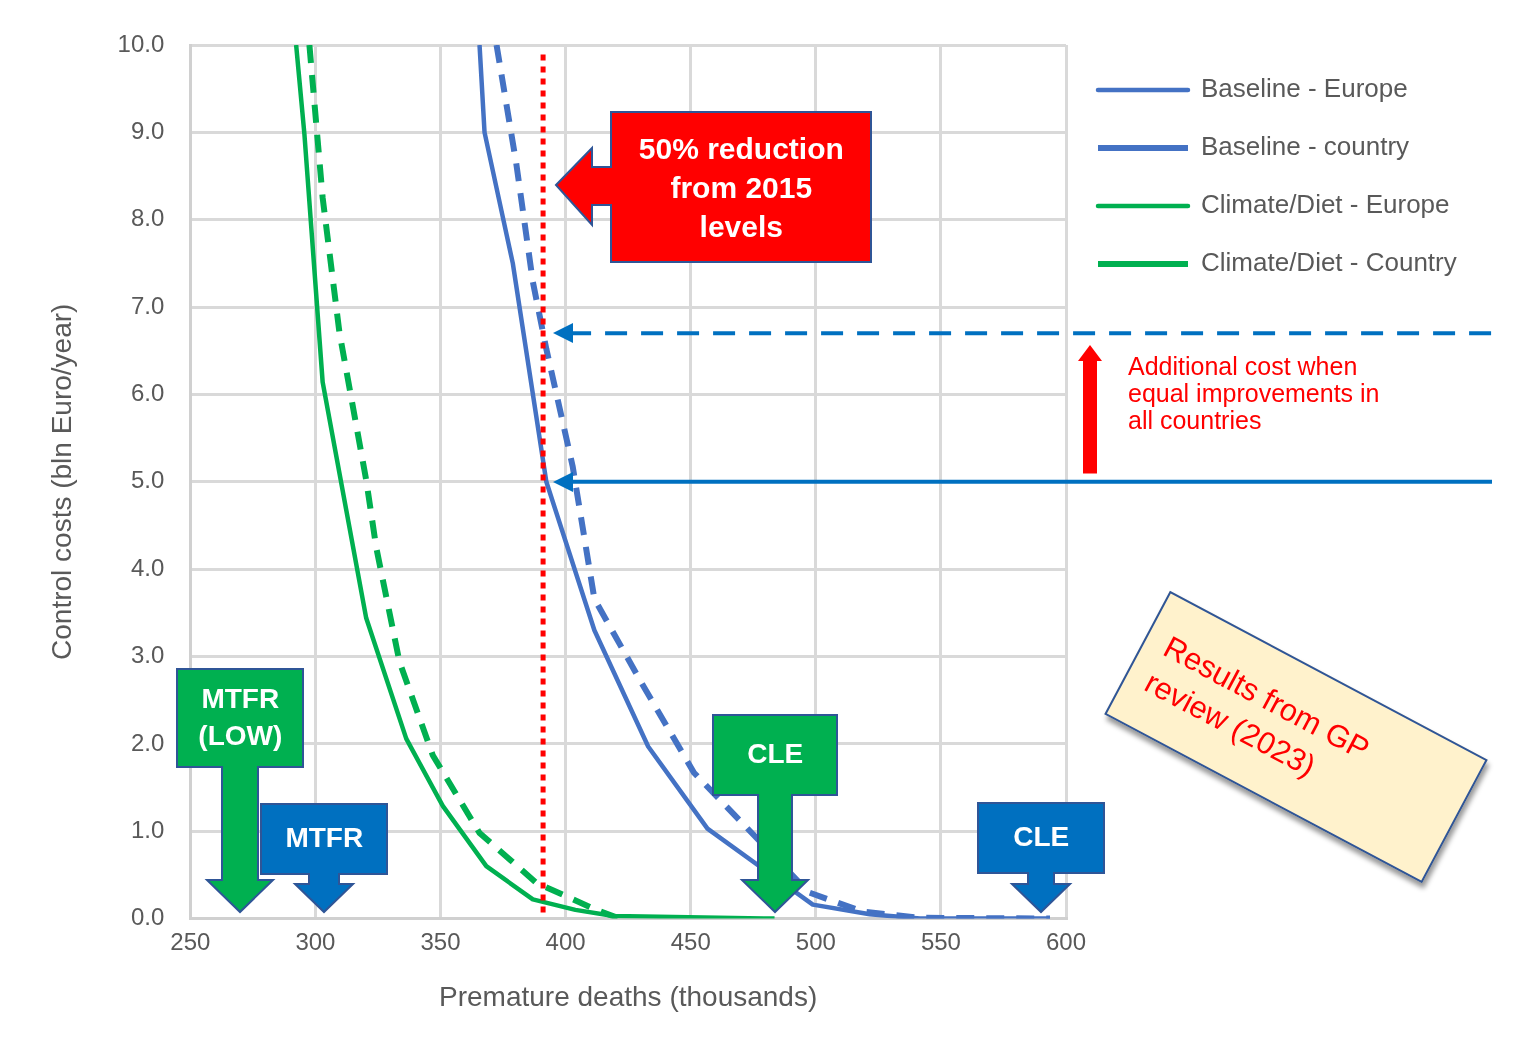 The height and width of the screenshot is (1059, 1522). What do you see at coordinates (147, 480) in the screenshot?
I see `y-tick-label: 5.0` at bounding box center [147, 480].